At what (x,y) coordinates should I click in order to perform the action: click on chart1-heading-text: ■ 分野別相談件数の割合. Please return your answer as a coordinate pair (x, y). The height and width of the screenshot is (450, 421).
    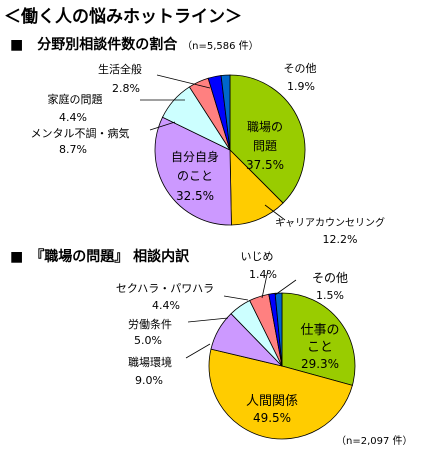
    Looking at the image, I should click on (94, 45).